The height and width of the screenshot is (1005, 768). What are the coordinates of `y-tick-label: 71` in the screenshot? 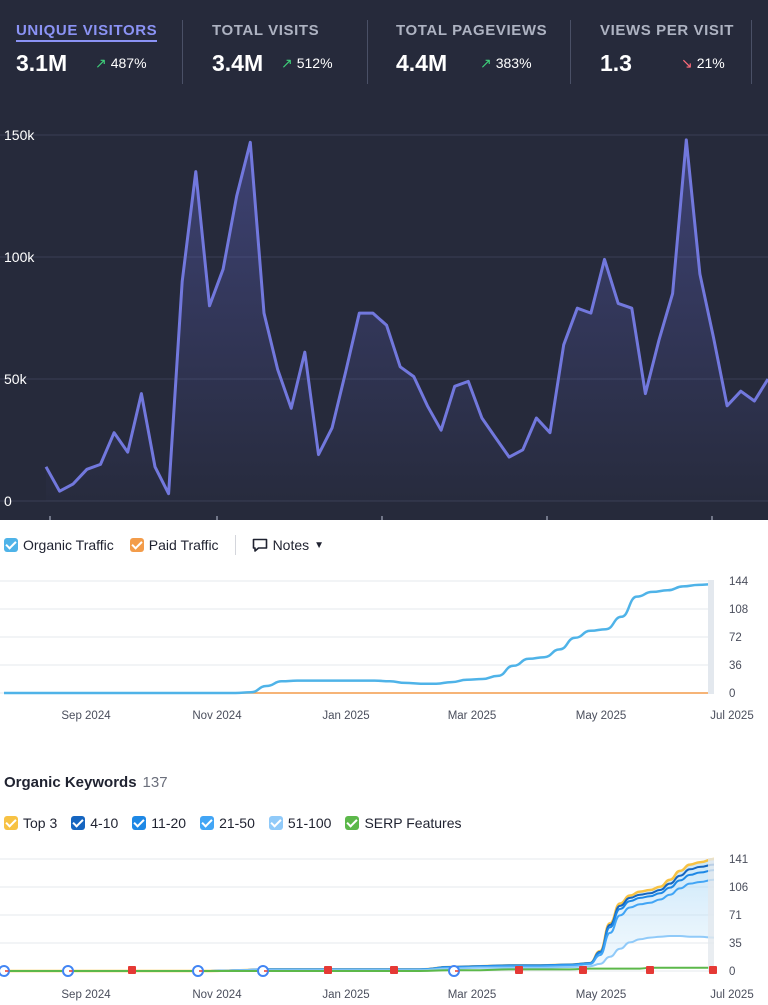 It's located at (735, 916).